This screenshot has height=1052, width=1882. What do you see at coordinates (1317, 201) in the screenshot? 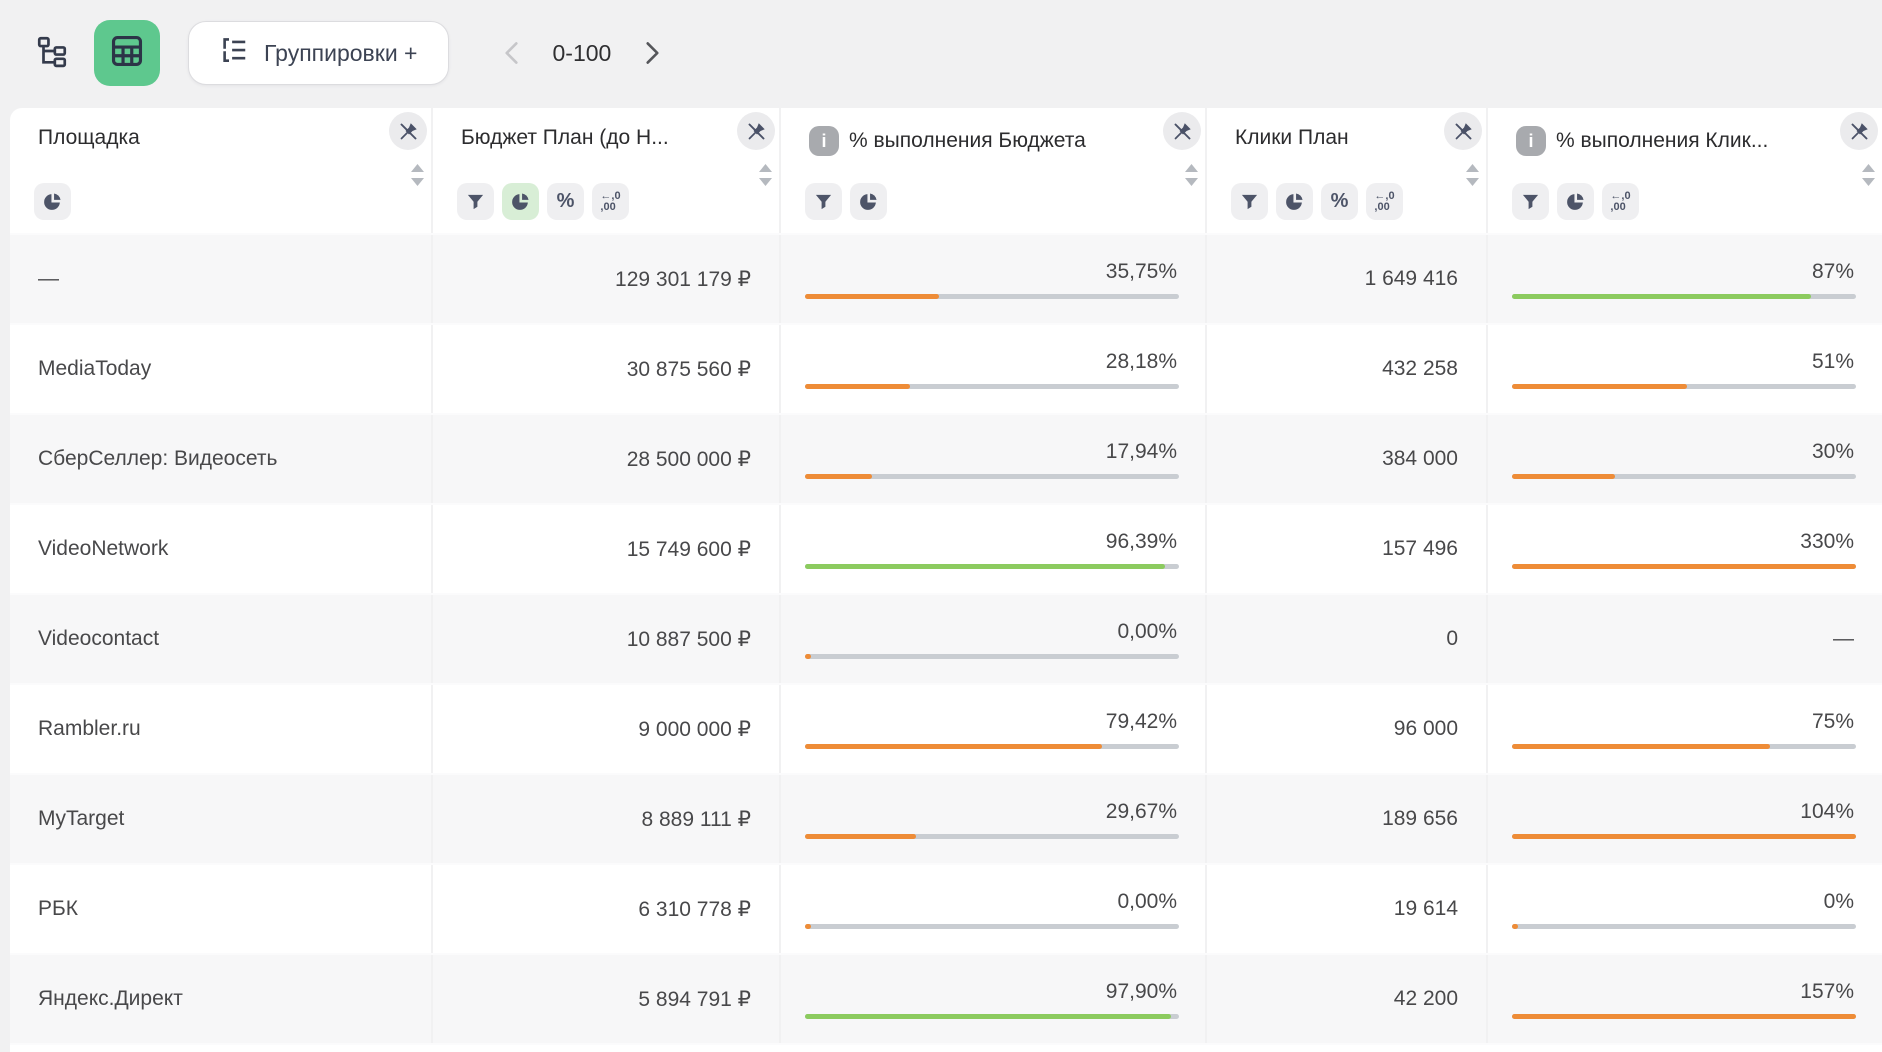
I see `column-tools: % ←,0,00` at bounding box center [1317, 201].